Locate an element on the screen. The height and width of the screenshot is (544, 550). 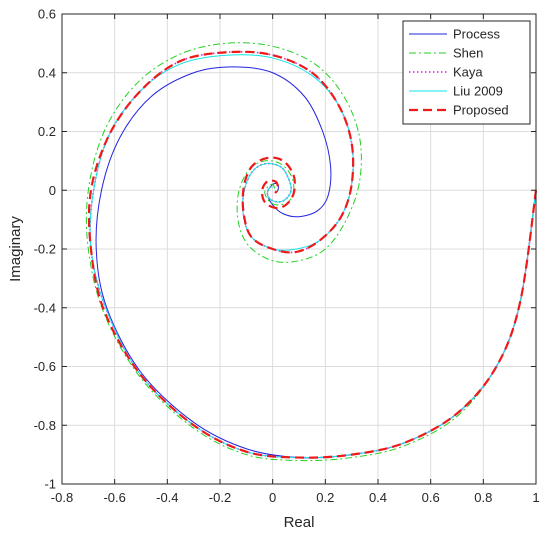
x-tick-label: 1 is located at coordinates (535, 497).